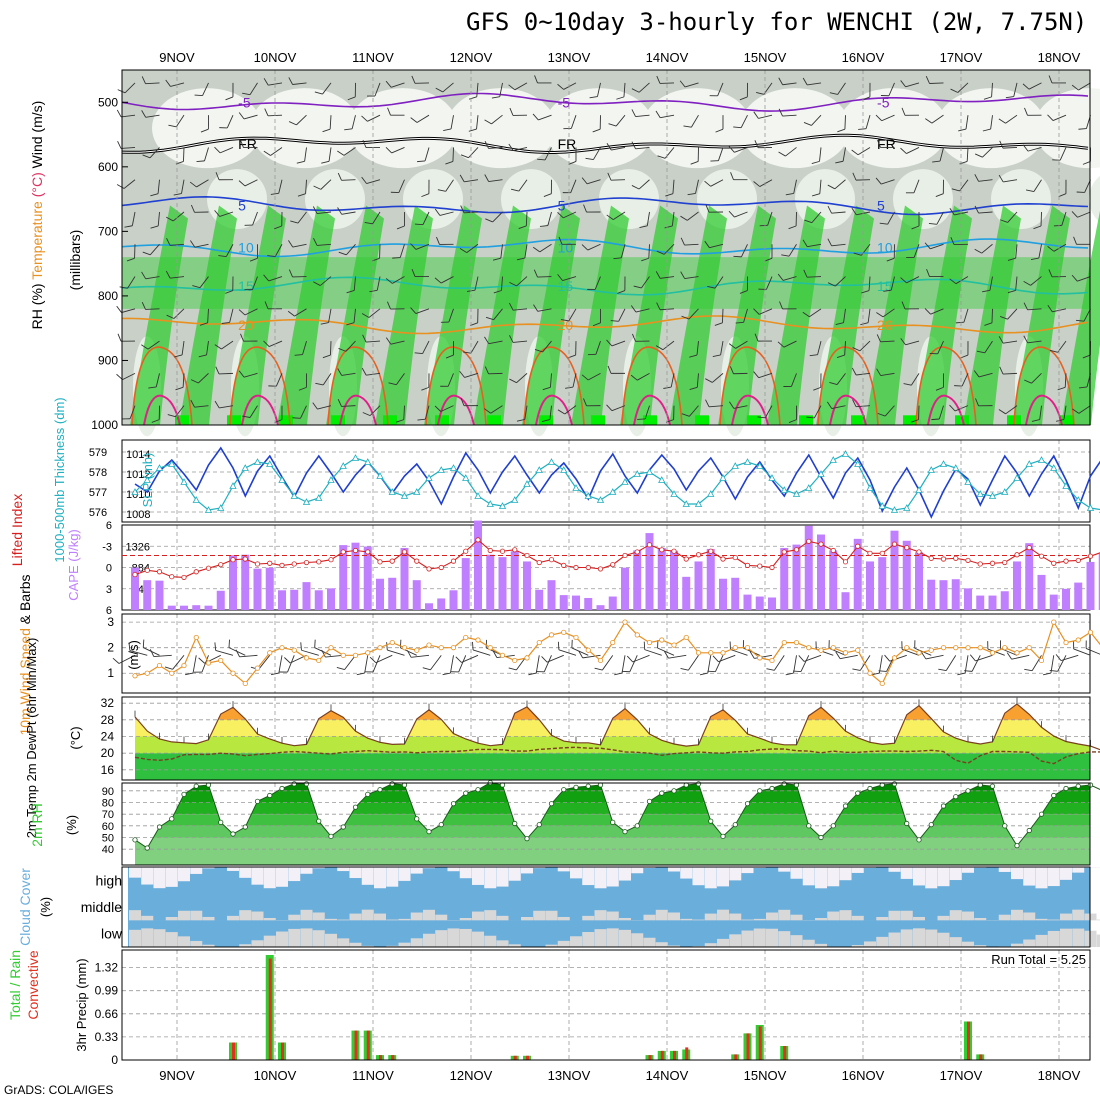 The width and height of the screenshot is (1100, 1100). What do you see at coordinates (612, 766) in the screenshot?
I see `temp-band` at bounding box center [612, 766].